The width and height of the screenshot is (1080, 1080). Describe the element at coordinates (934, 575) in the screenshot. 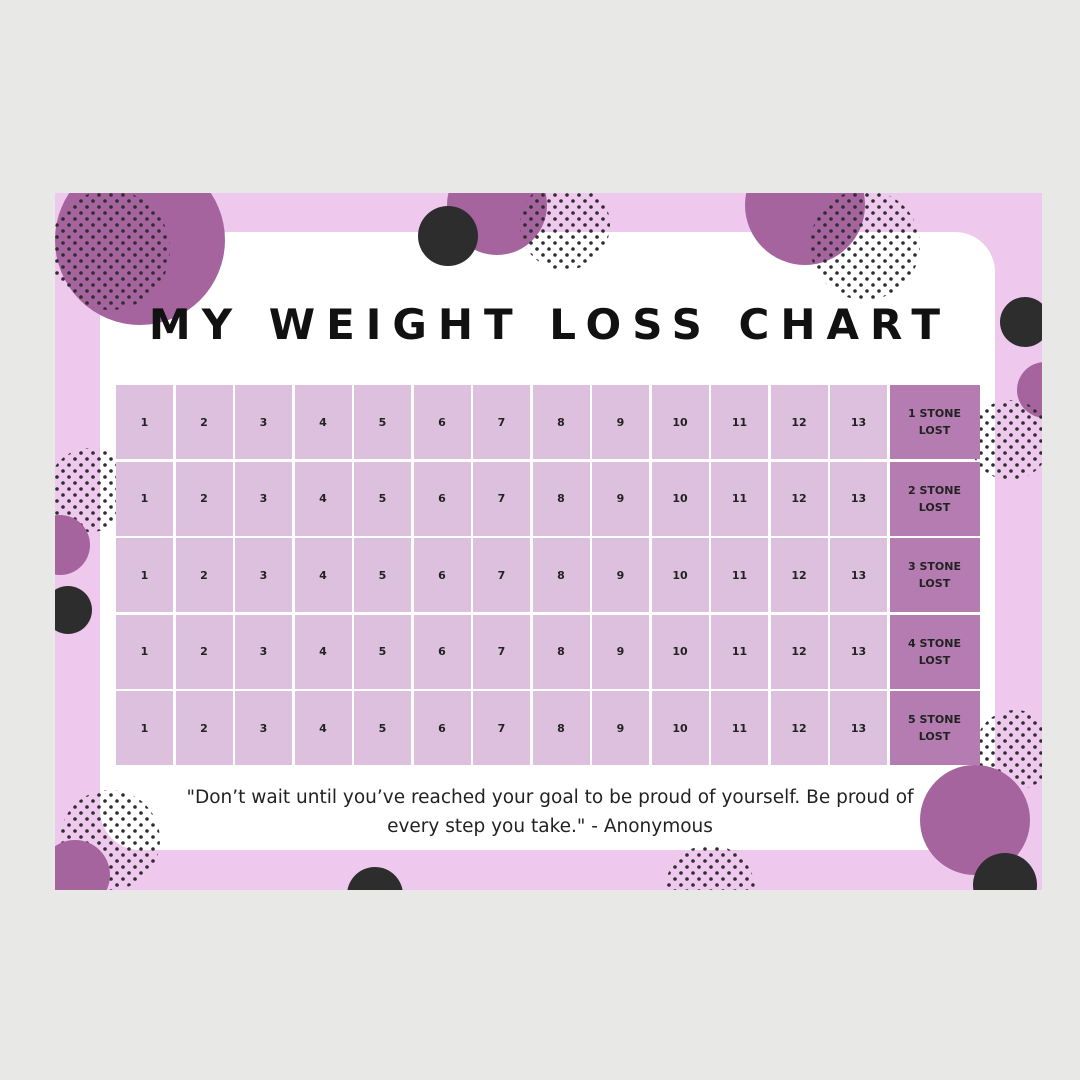

I see `stone-label: 3 STONE LOST` at that location.